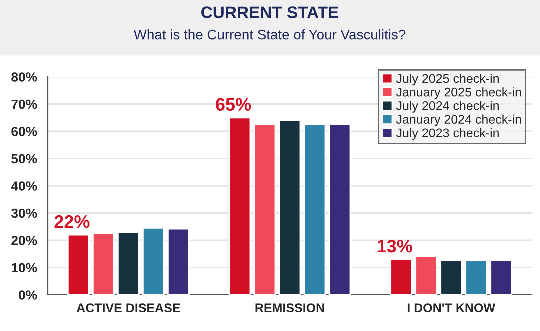  What do you see at coordinates (447, 80) in the screenshot?
I see `legend-label: July 2025 check-in` at bounding box center [447, 80].